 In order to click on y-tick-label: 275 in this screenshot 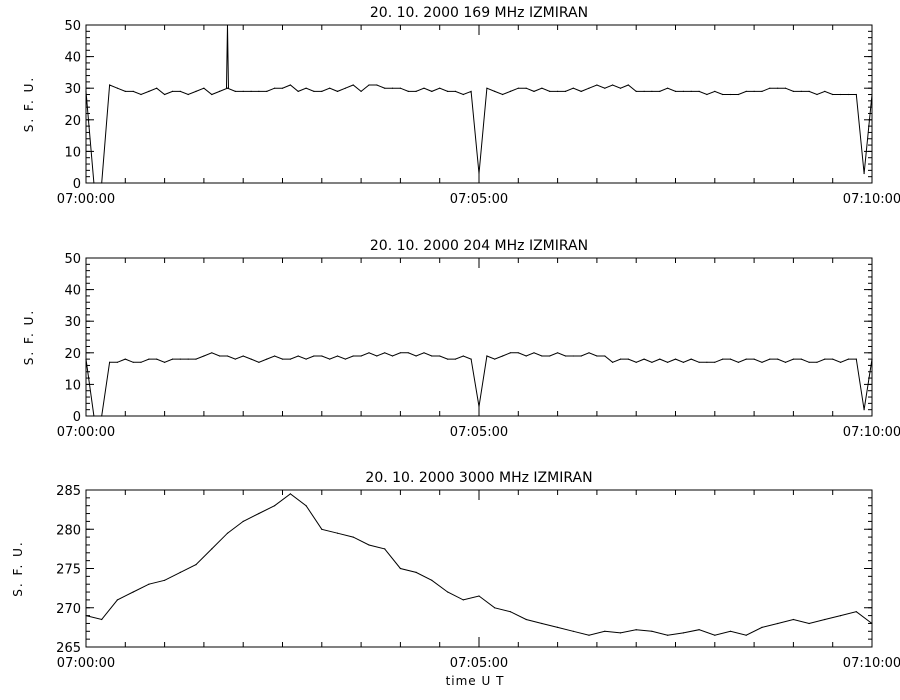, I will do `click(68, 570)`.